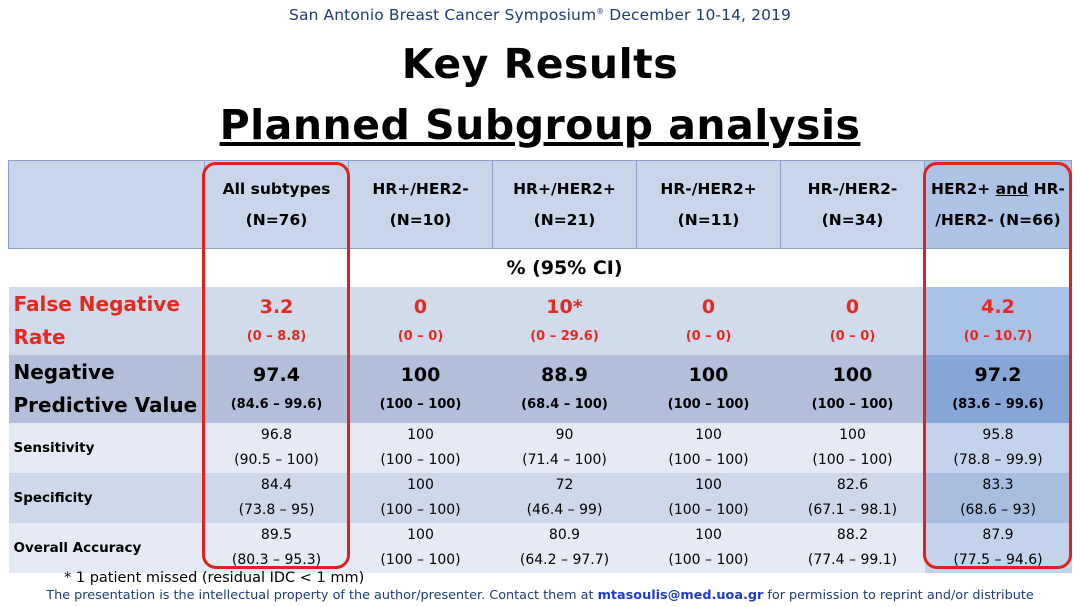 The height and width of the screenshot is (607, 1080). What do you see at coordinates (564, 547) in the screenshot?
I see `table-cell: 80.9 (64.2 – 97.7)` at bounding box center [564, 547].